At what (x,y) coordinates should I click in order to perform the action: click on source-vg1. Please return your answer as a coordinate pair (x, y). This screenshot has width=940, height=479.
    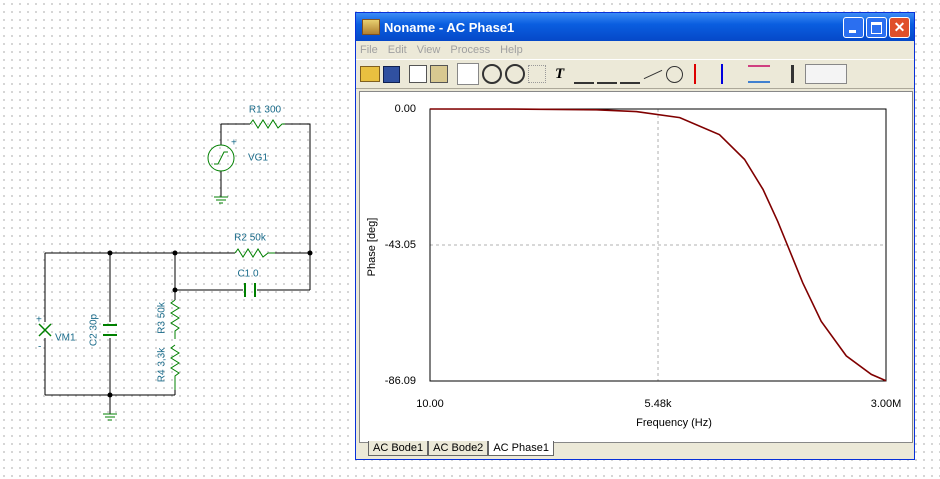
    Looking at the image, I should click on (221, 158).